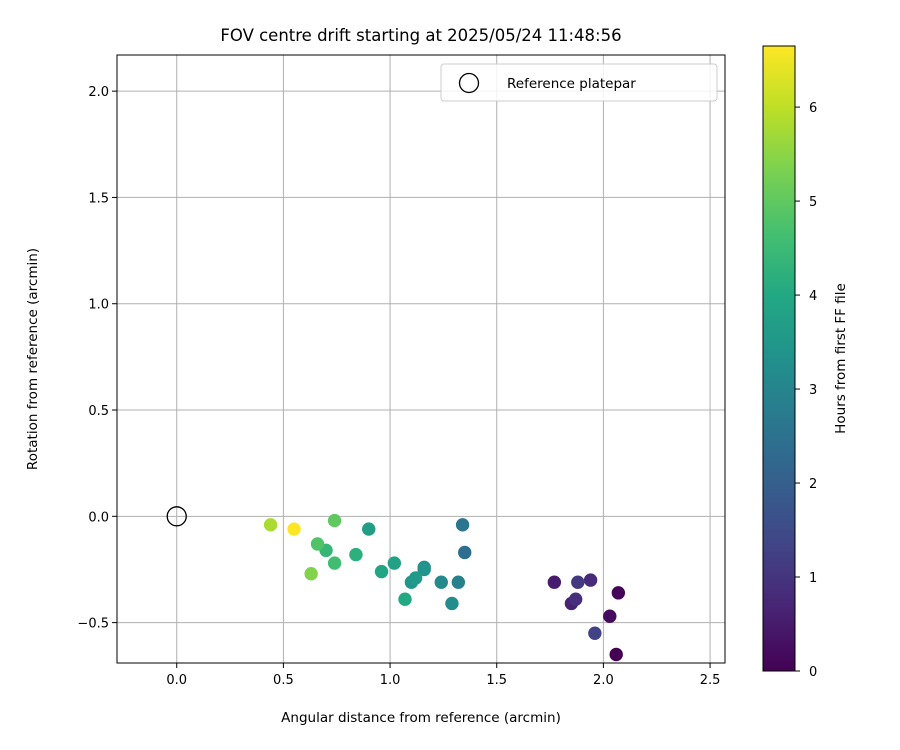 This screenshot has width=900, height=750. Describe the element at coordinates (813, 578) in the screenshot. I see `colorbar-tick-label: 1` at that location.